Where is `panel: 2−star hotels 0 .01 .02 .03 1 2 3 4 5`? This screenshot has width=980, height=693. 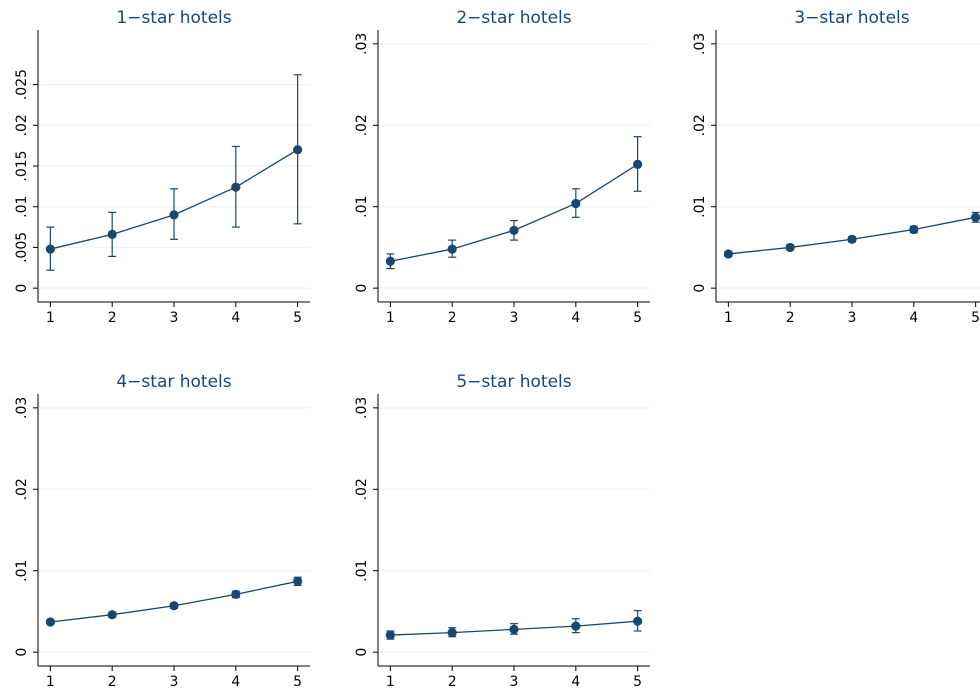
panel: 2−star hotels 0 .01 .02 .03 1 2 3 4 5 is located at coordinates (502, 167).